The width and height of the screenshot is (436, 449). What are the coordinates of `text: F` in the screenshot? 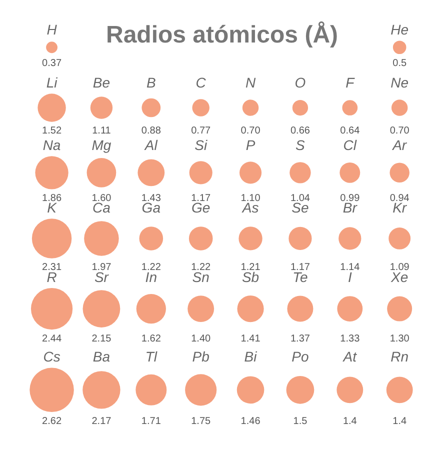 It's located at (351, 82).